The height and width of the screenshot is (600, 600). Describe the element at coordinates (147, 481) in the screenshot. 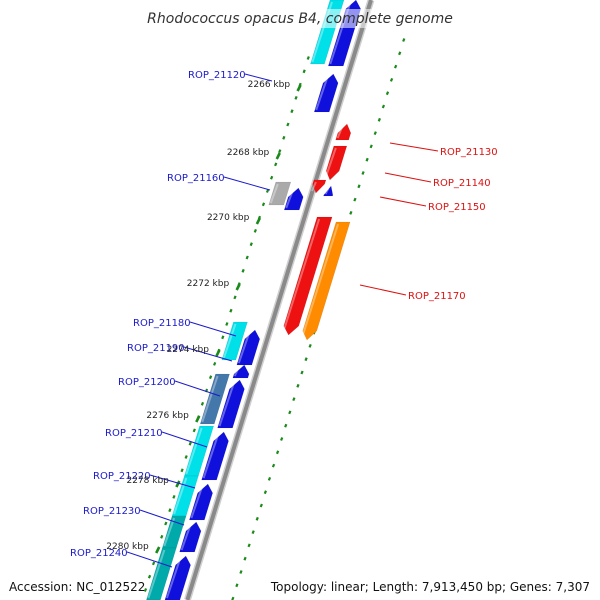

I see `kbp-label: 2278 kbp` at that location.